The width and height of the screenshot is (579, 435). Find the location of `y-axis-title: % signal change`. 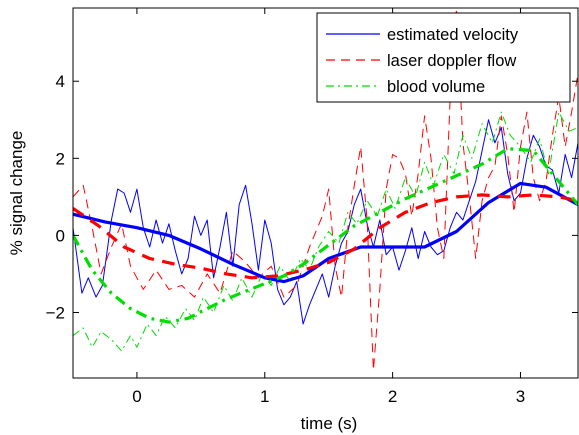

y-axis-title: % signal change is located at coordinates (16, 193).